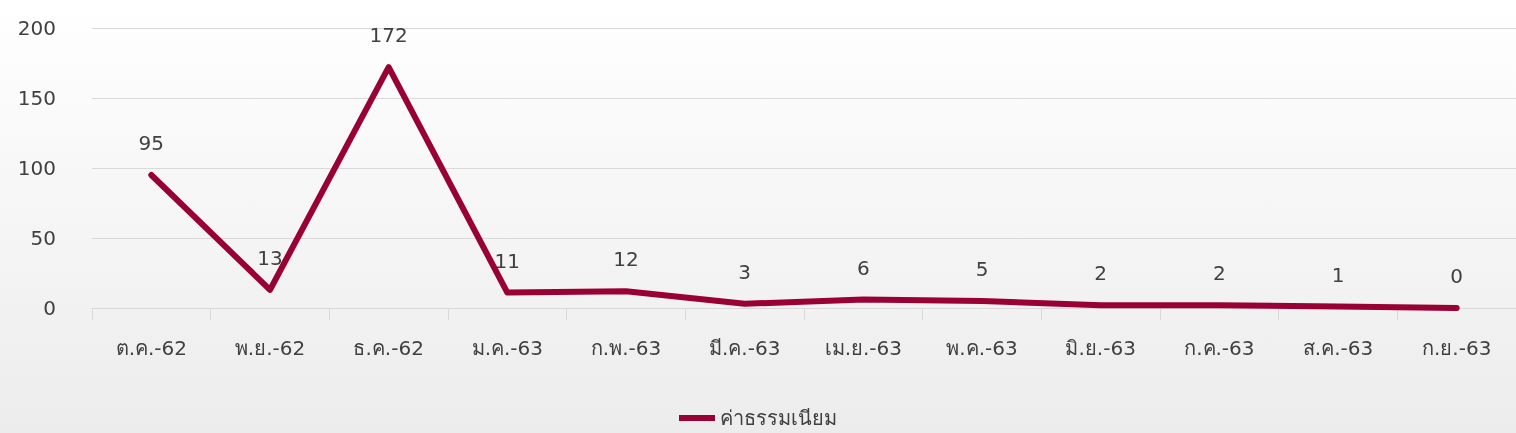 The width and height of the screenshot is (1516, 433). Describe the element at coordinates (43, 238) in the screenshot. I see `y-tick-label: 50` at that location.